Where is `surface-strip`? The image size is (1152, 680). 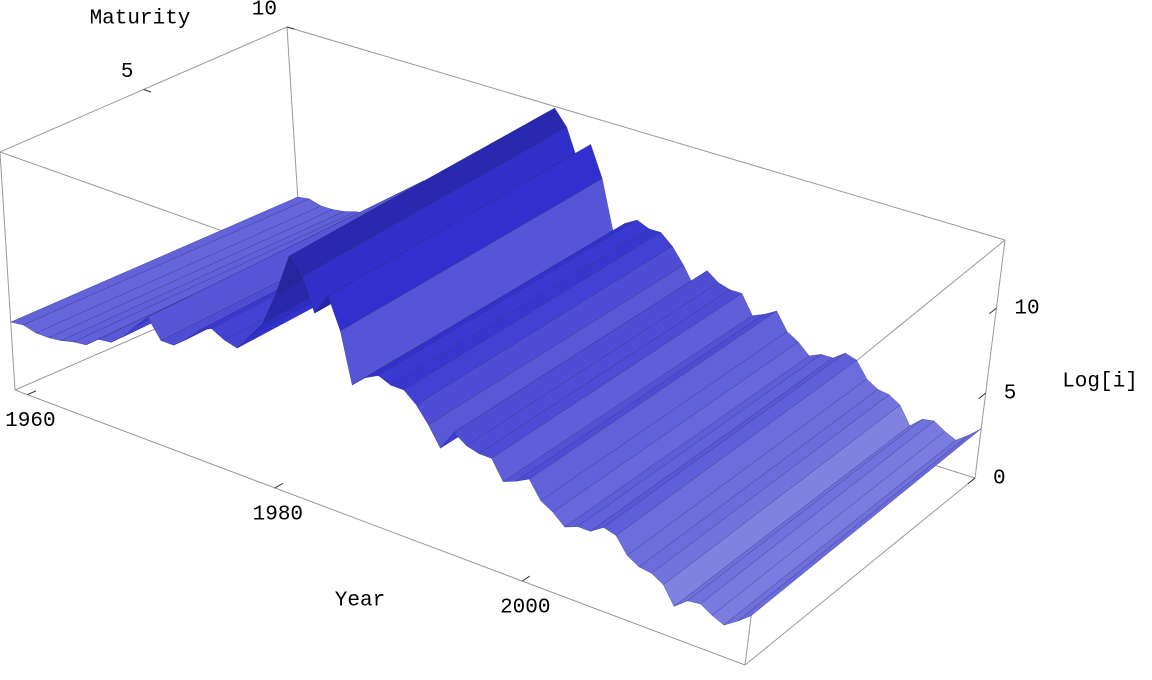 surface-strip is located at coordinates (859, 525).